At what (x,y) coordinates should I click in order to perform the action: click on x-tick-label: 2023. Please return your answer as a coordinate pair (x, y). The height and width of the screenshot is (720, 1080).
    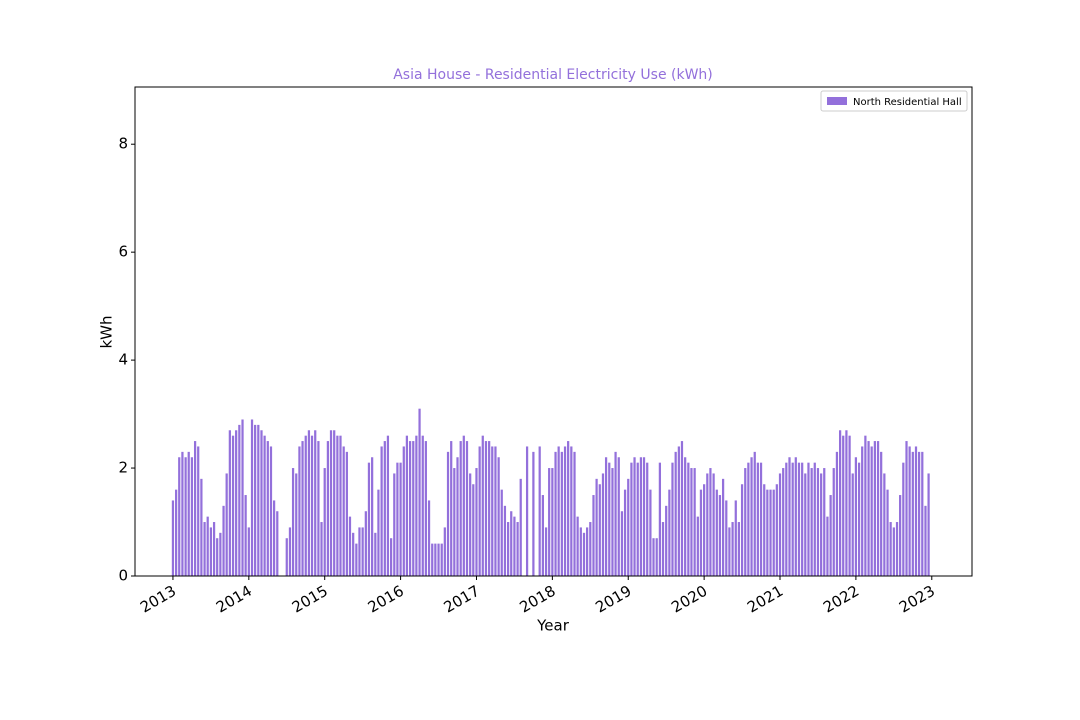
    Looking at the image, I should click on (917, 599).